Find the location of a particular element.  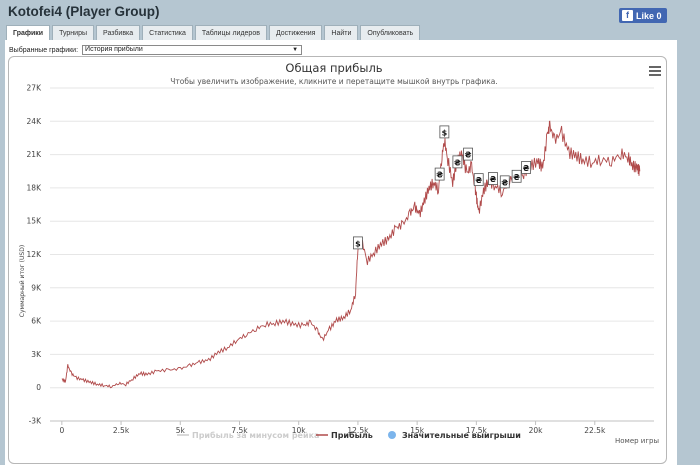

tab-tournaments: Турниры is located at coordinates (73, 32).